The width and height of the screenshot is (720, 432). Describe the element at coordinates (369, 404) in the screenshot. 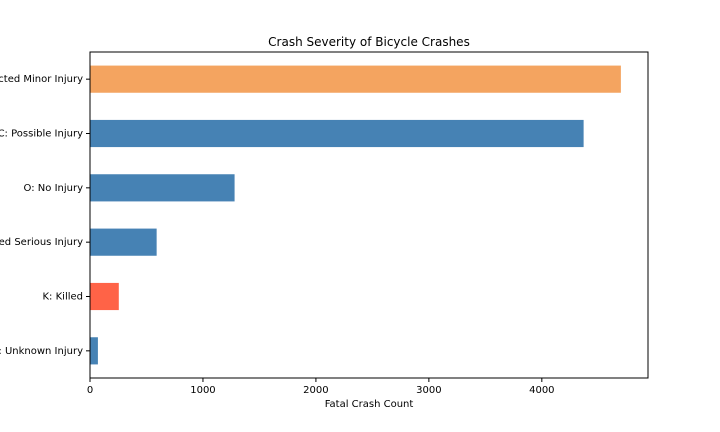

I see `x-axis-label: Fatal Crash Count` at that location.